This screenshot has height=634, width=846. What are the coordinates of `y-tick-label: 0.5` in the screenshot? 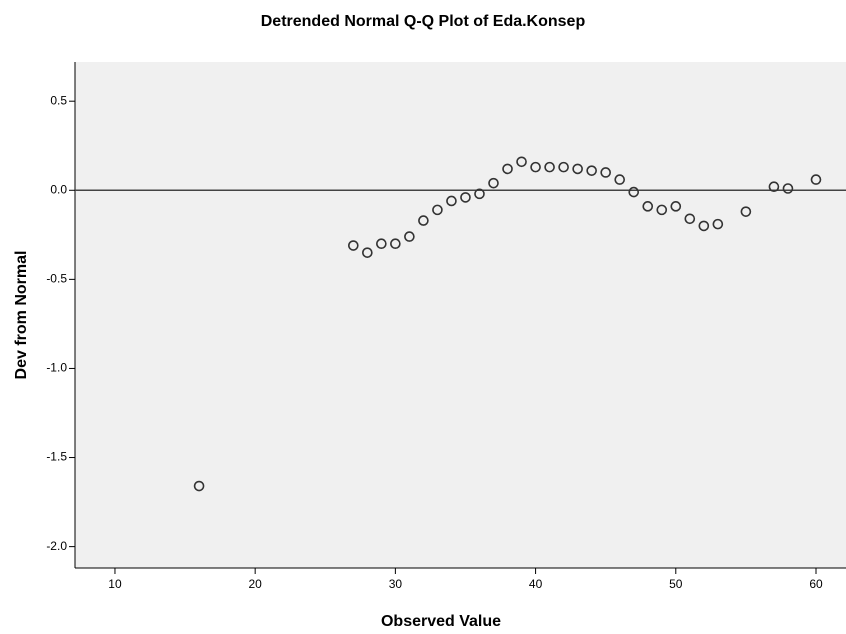 It's located at (58, 100).